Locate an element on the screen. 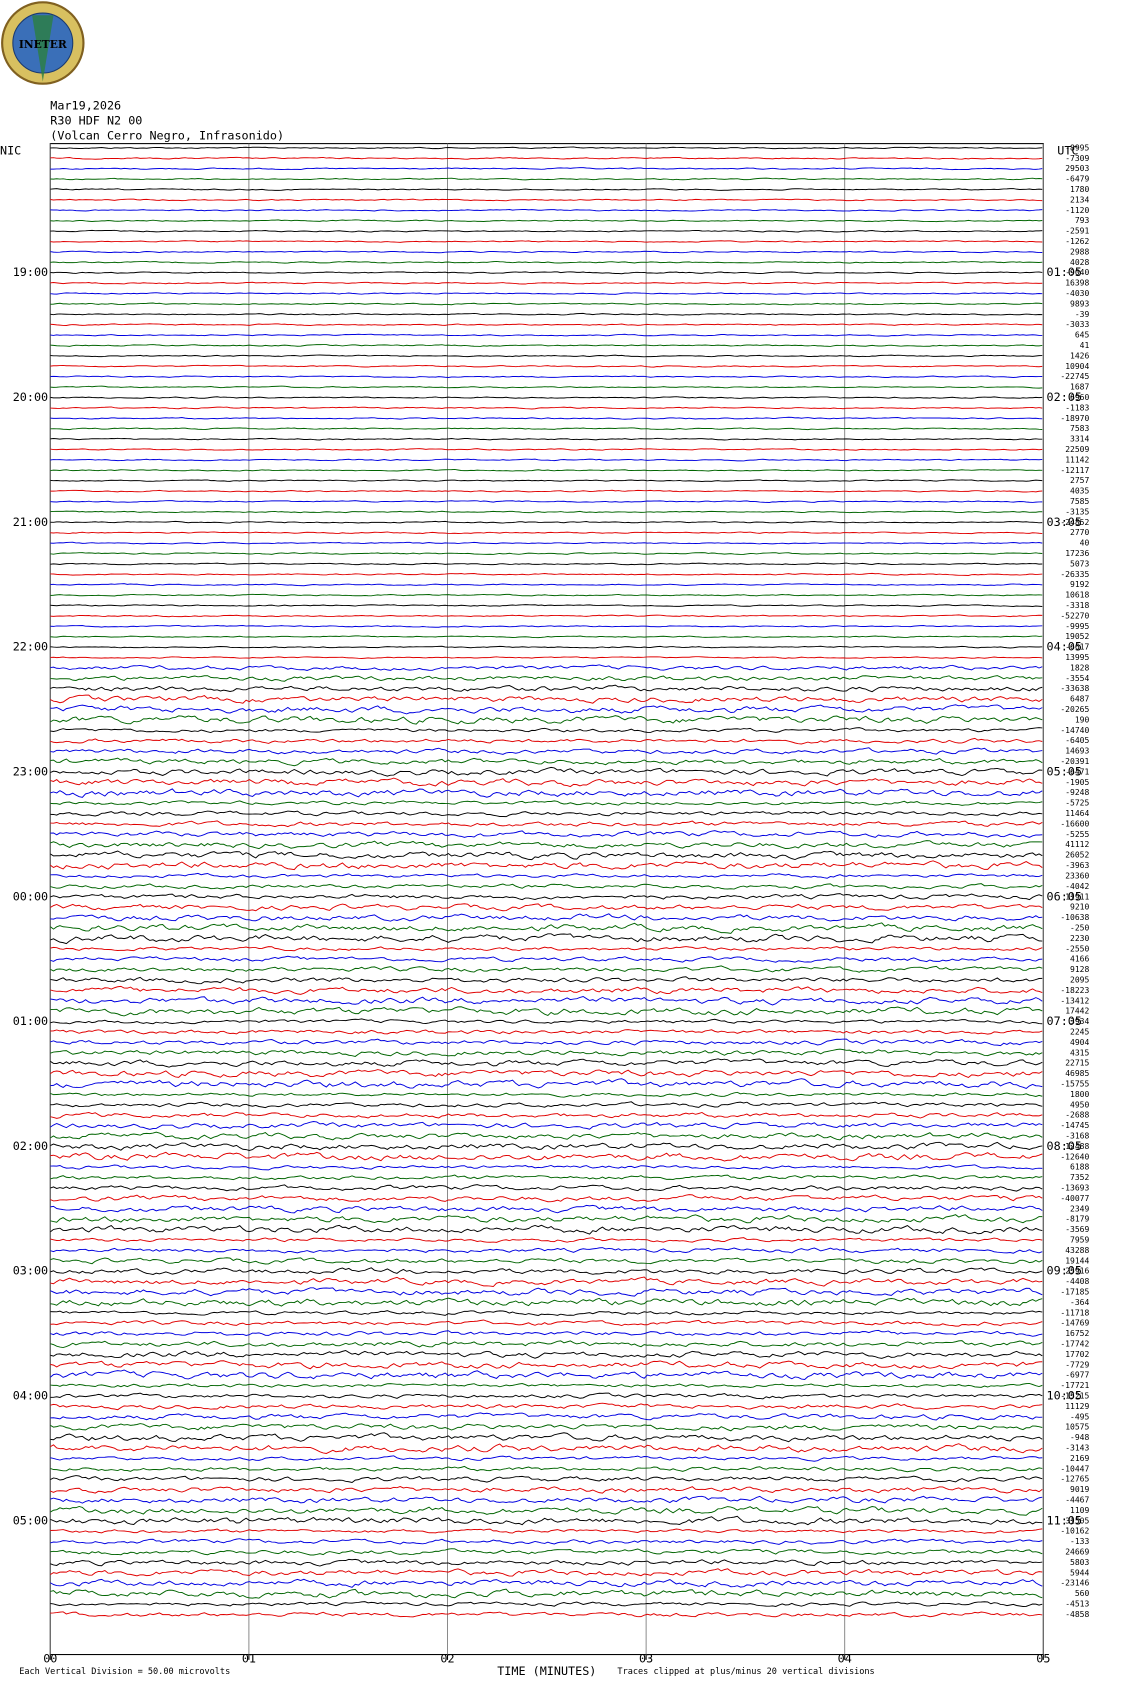 This screenshot has height=1689, width=1130. offset-label: -495 is located at coordinates (1079, 1416).